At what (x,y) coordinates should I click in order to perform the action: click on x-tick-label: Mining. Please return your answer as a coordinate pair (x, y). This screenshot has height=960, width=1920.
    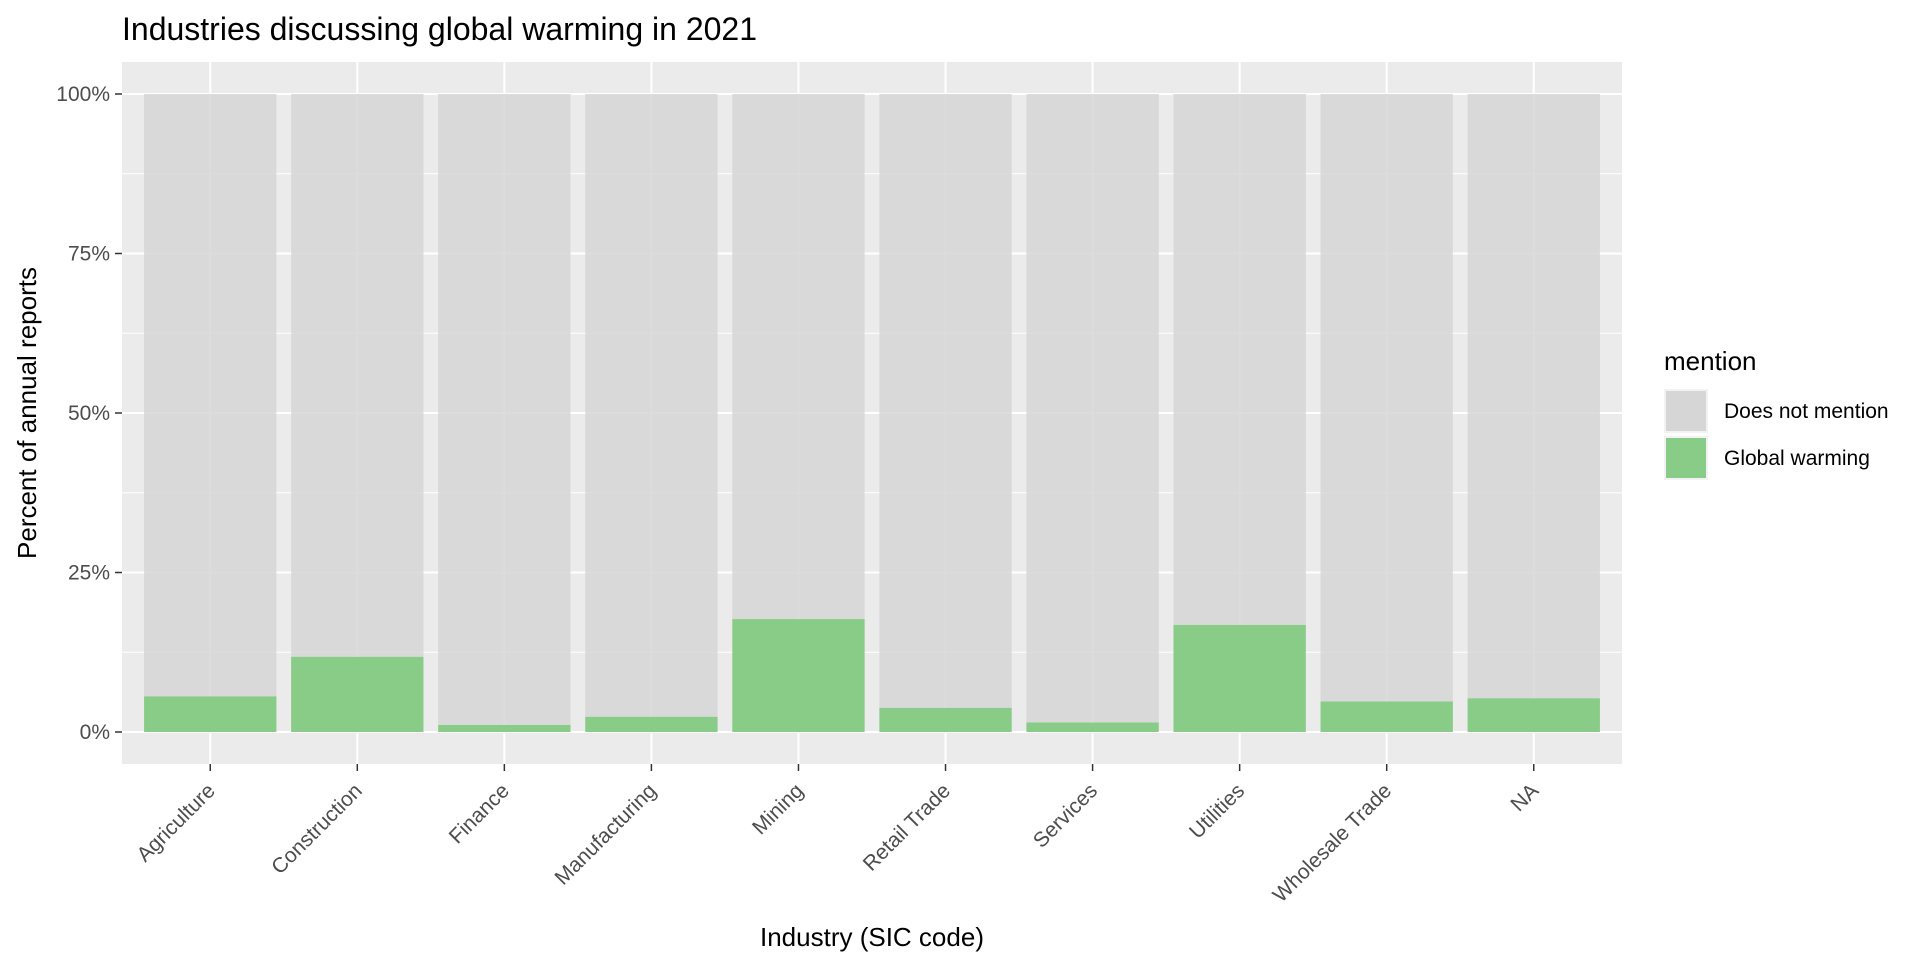
    Looking at the image, I should click on (778, 809).